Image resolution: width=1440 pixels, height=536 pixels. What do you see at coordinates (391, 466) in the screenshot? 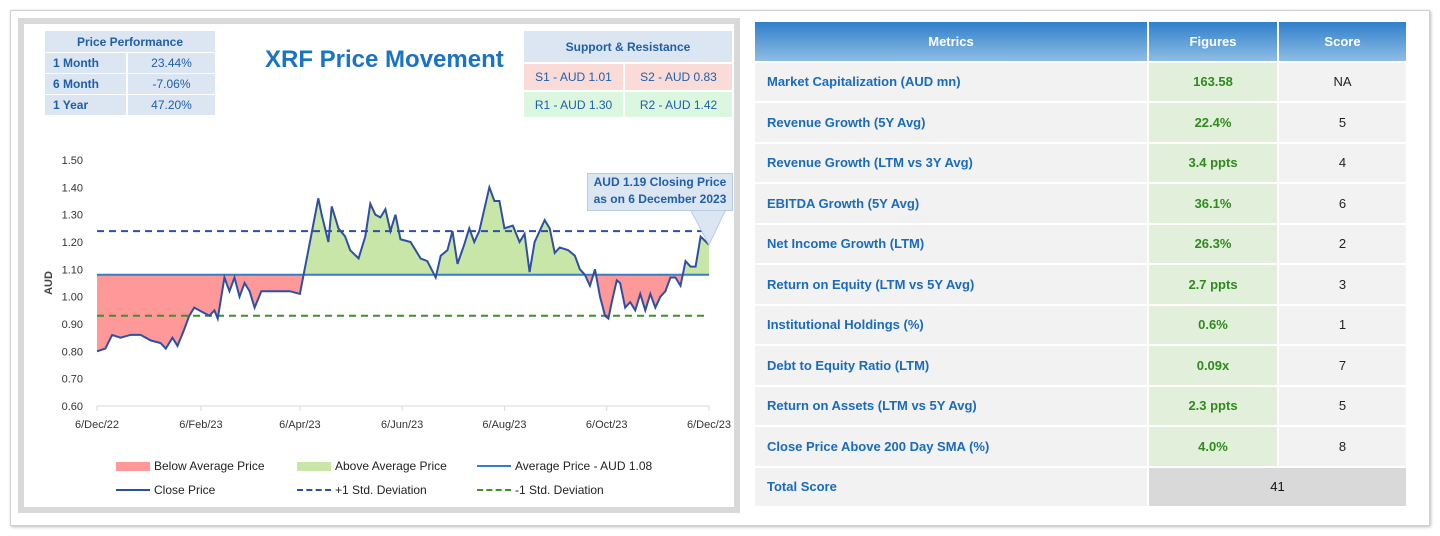
I see `legend-label: Above Average Price` at bounding box center [391, 466].